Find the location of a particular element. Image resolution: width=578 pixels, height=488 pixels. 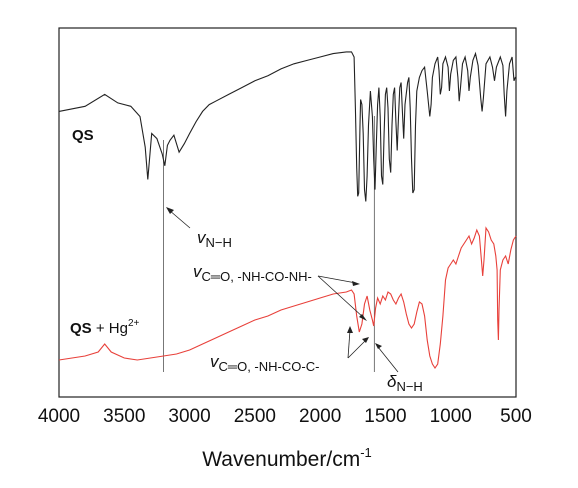

x-tick-label: 1500 is located at coordinates (385, 416).